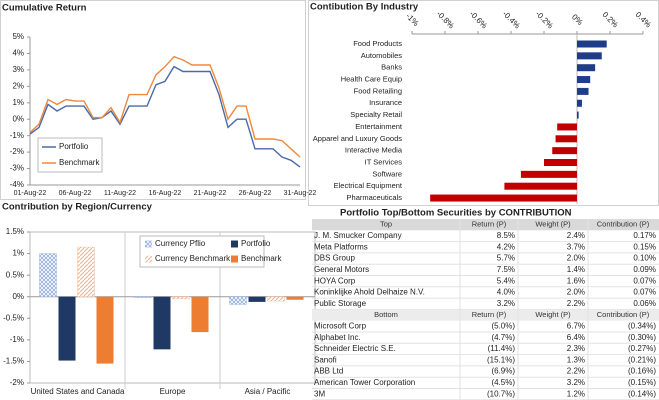  What do you see at coordinates (489, 314) in the screenshot?
I see `header-cell: Return (P)` at bounding box center [489, 314].